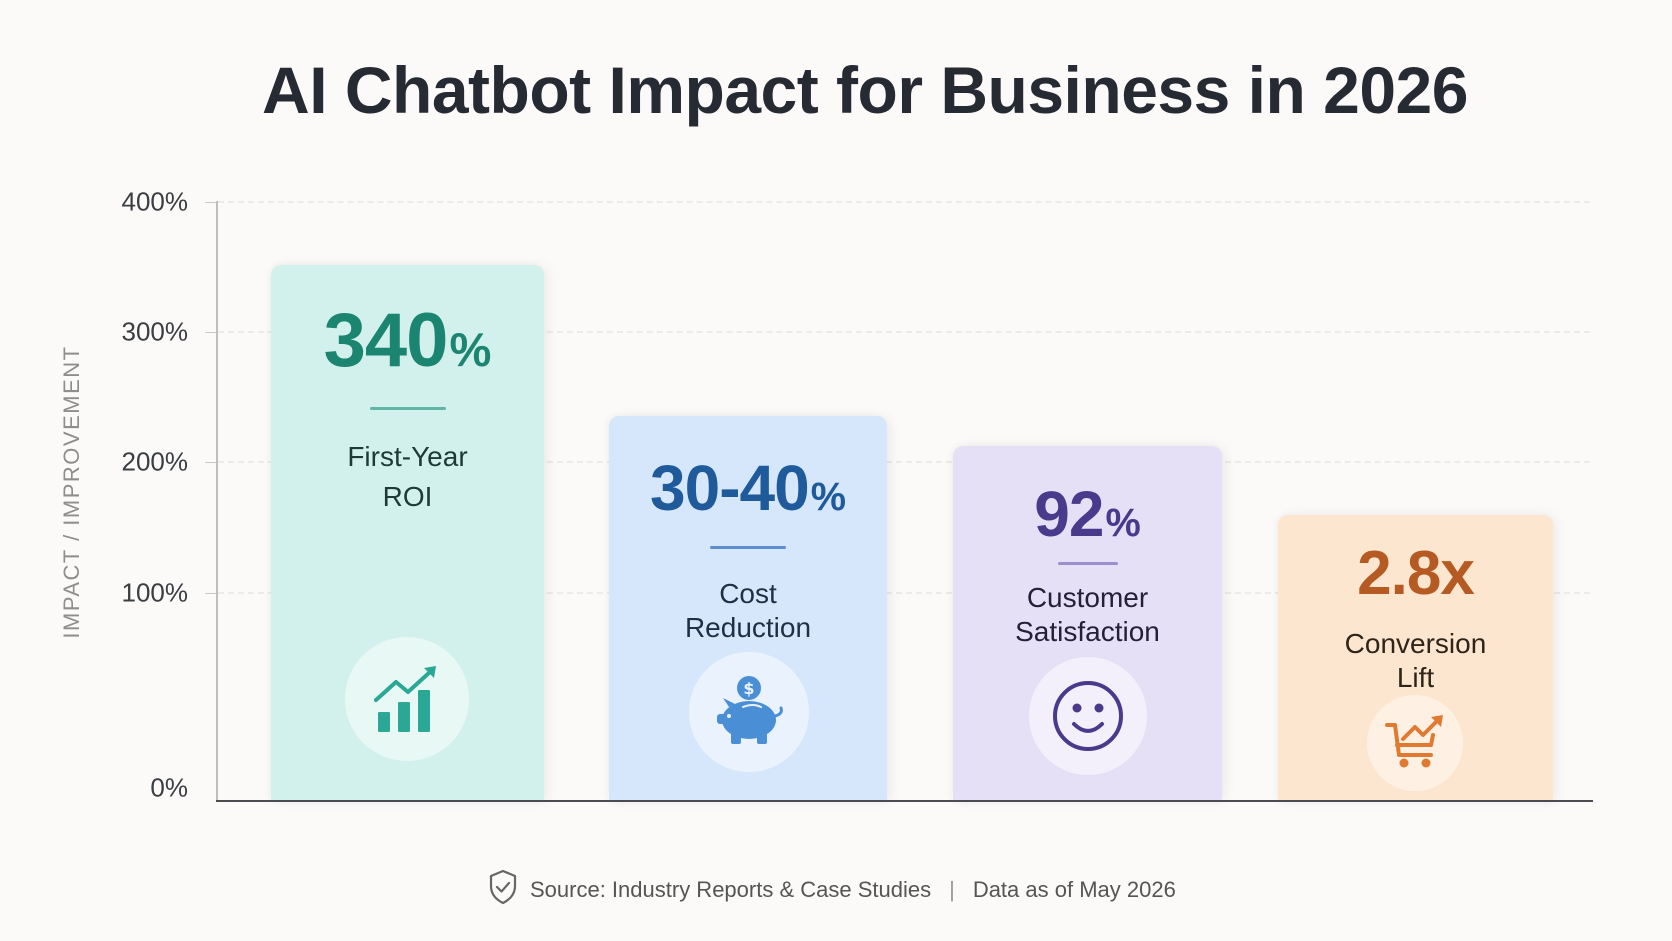  I want to click on bar-first-year-roi: 340% First-Year ROI, so click(407, 533).